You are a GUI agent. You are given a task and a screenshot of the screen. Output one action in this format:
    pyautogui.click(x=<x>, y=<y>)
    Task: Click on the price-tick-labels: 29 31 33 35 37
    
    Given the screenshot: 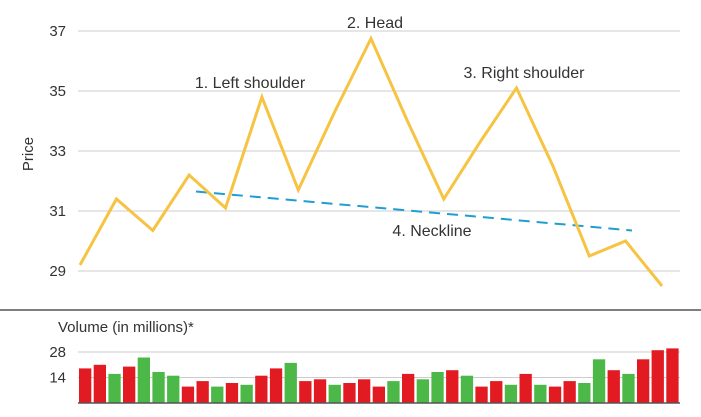 What is the action you would take?
    pyautogui.click(x=57, y=151)
    